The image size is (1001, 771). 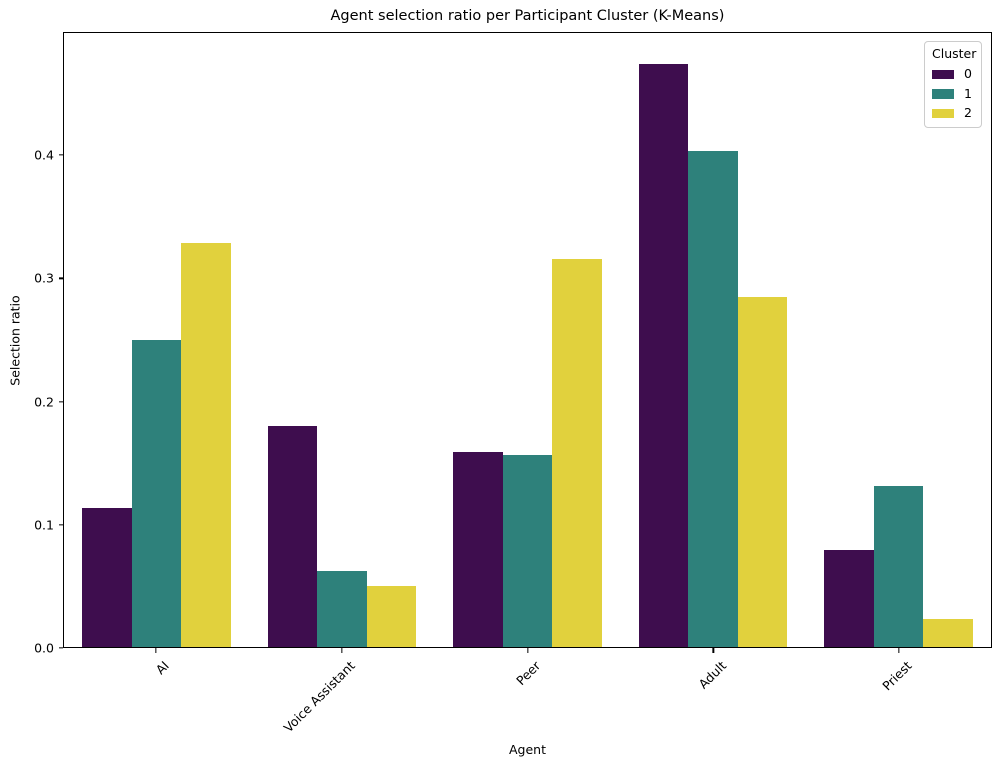 I want to click on legend-entry-label: 0, so click(x=968, y=73).